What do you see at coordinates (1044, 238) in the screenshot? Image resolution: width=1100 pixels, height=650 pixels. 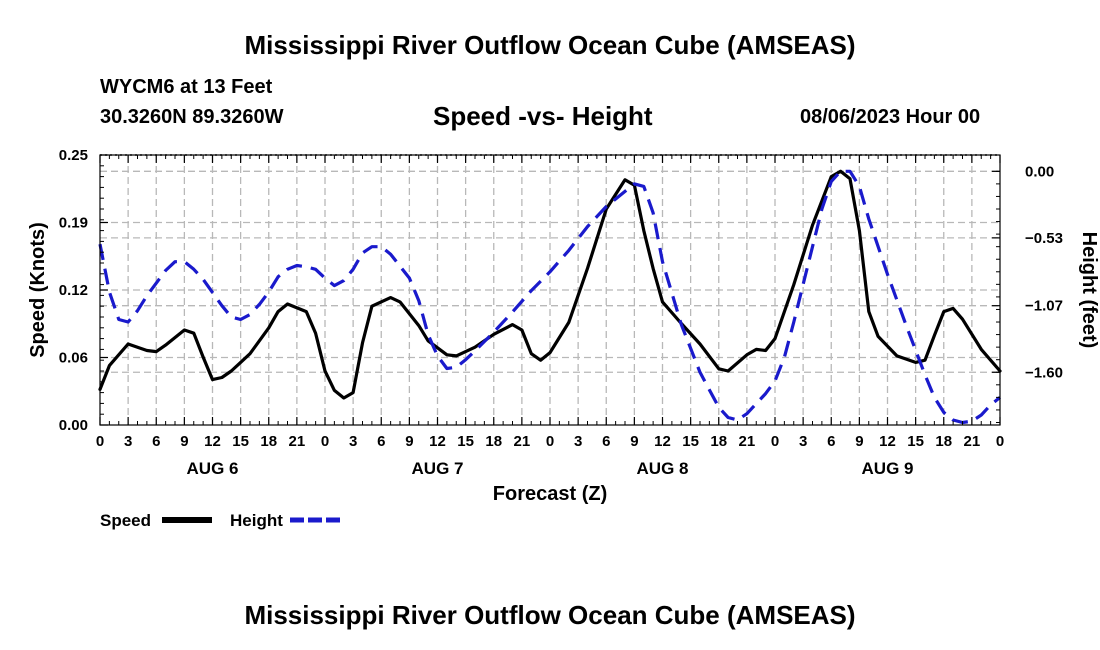 I see `y-tick-label-right: −0.53` at bounding box center [1044, 238].